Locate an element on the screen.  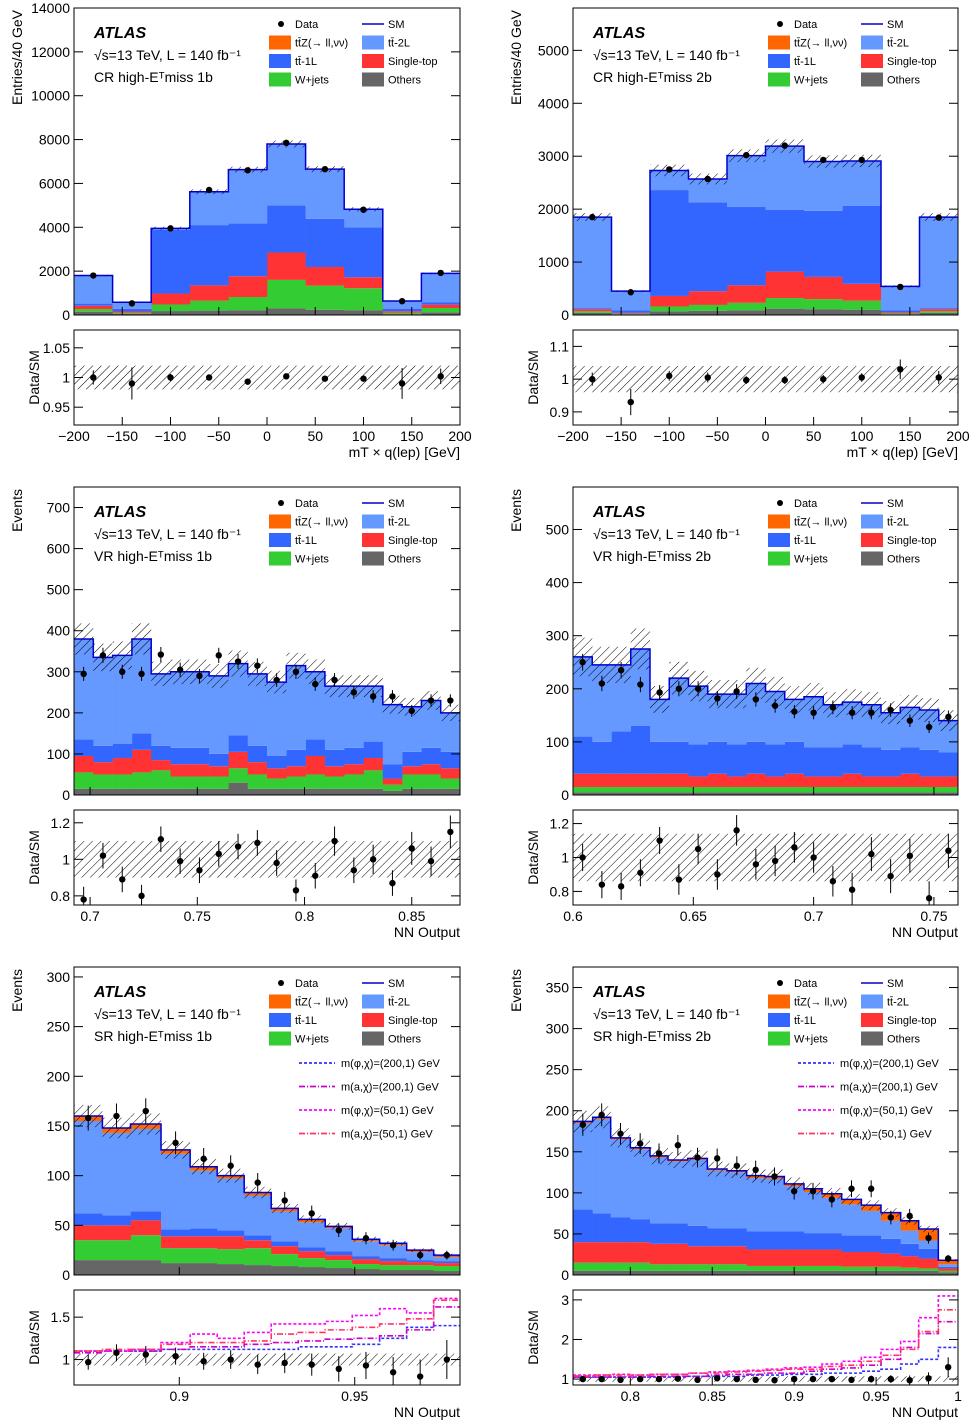
ratio-signal-sig_phi50 is located at coordinates (765, 1335).